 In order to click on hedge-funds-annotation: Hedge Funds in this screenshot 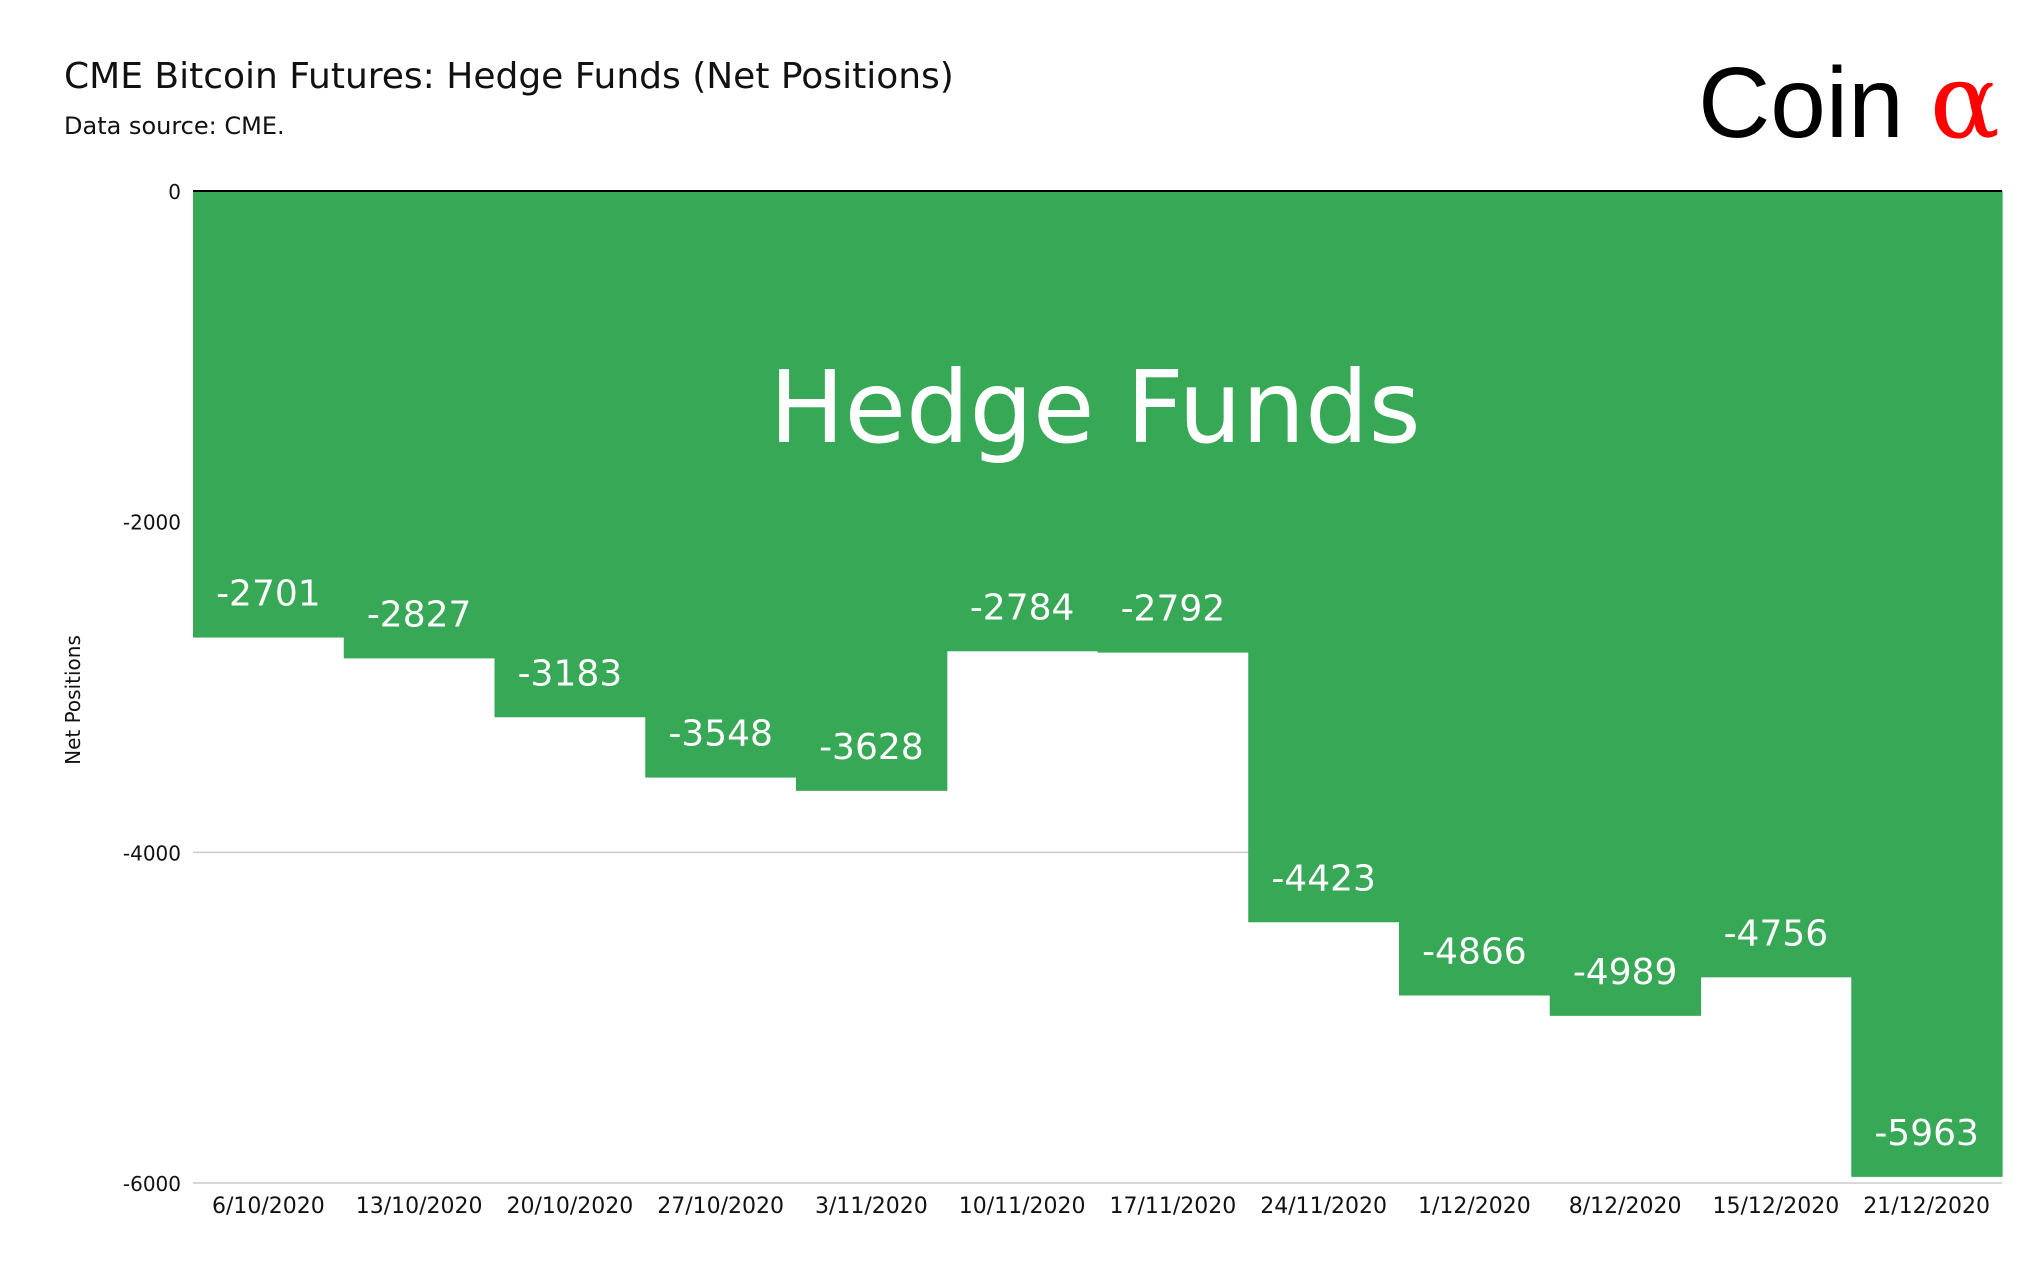, I will do `click(1094, 407)`.